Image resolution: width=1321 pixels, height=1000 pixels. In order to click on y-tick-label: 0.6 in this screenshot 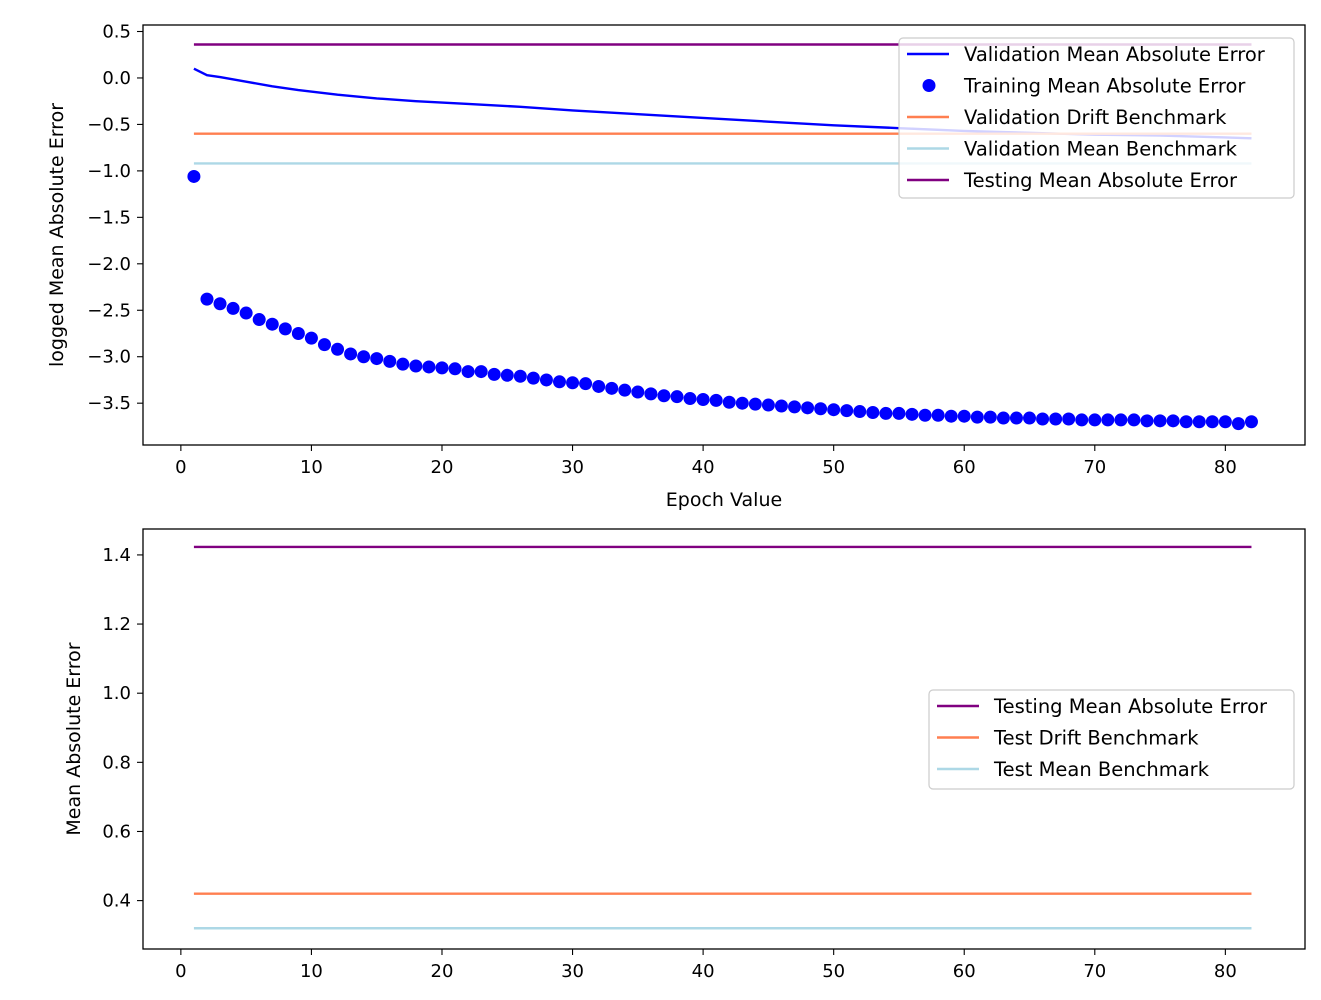, I will do `click(116, 831)`.